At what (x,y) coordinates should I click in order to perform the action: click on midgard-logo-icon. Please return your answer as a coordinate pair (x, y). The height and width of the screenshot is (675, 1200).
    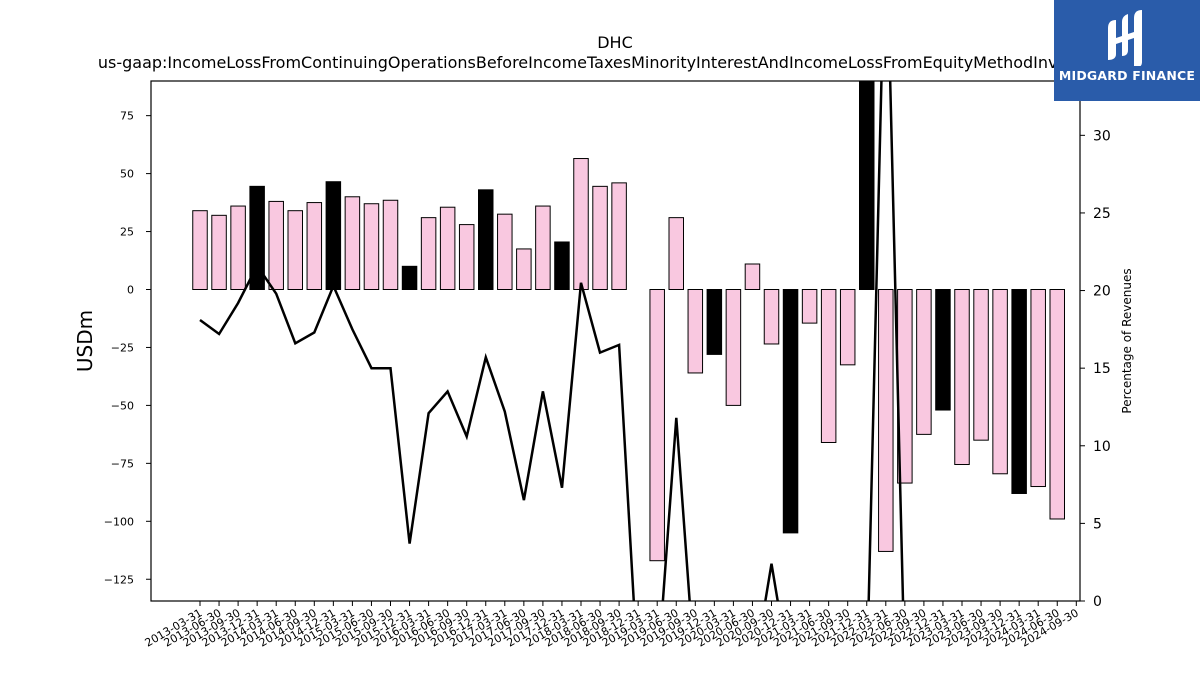
    Looking at the image, I should click on (1125, 38).